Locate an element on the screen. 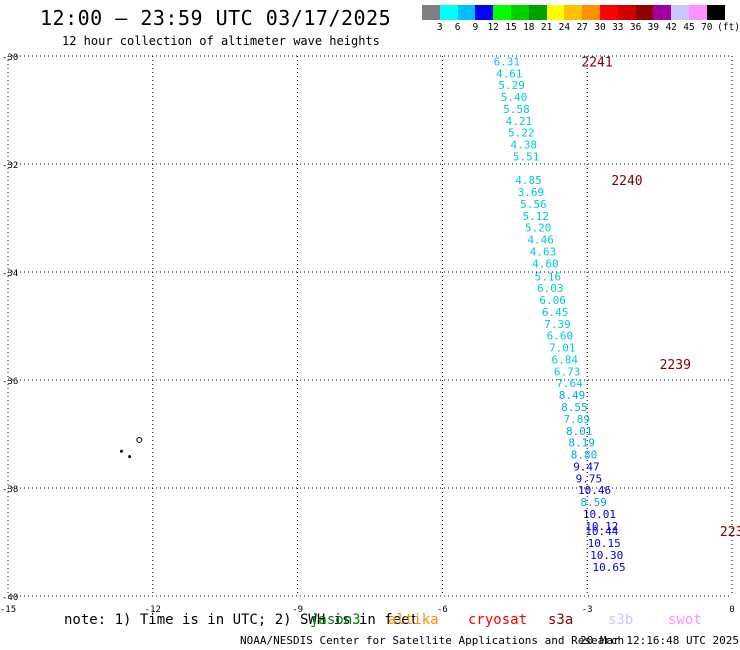  cycle-label: 2241 is located at coordinates (596, 62).